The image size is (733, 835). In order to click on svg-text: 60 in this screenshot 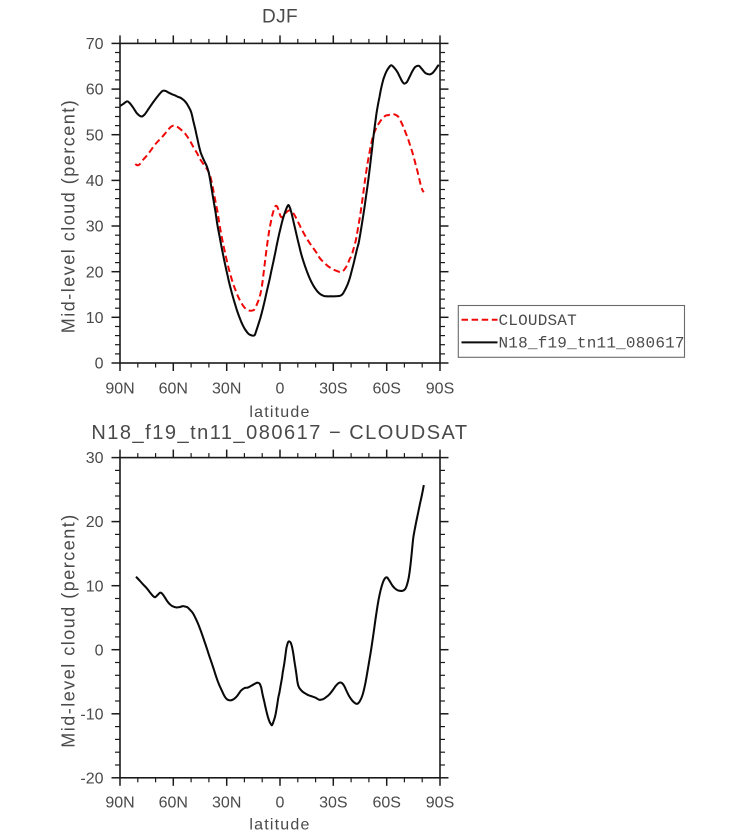, I will do `click(95, 90)`.